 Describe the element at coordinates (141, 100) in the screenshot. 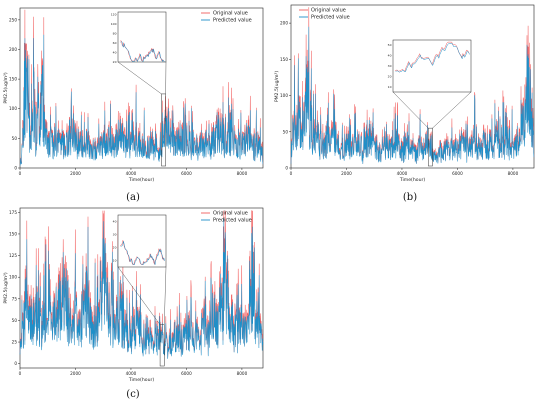

I see `series-predicted-line` at that location.